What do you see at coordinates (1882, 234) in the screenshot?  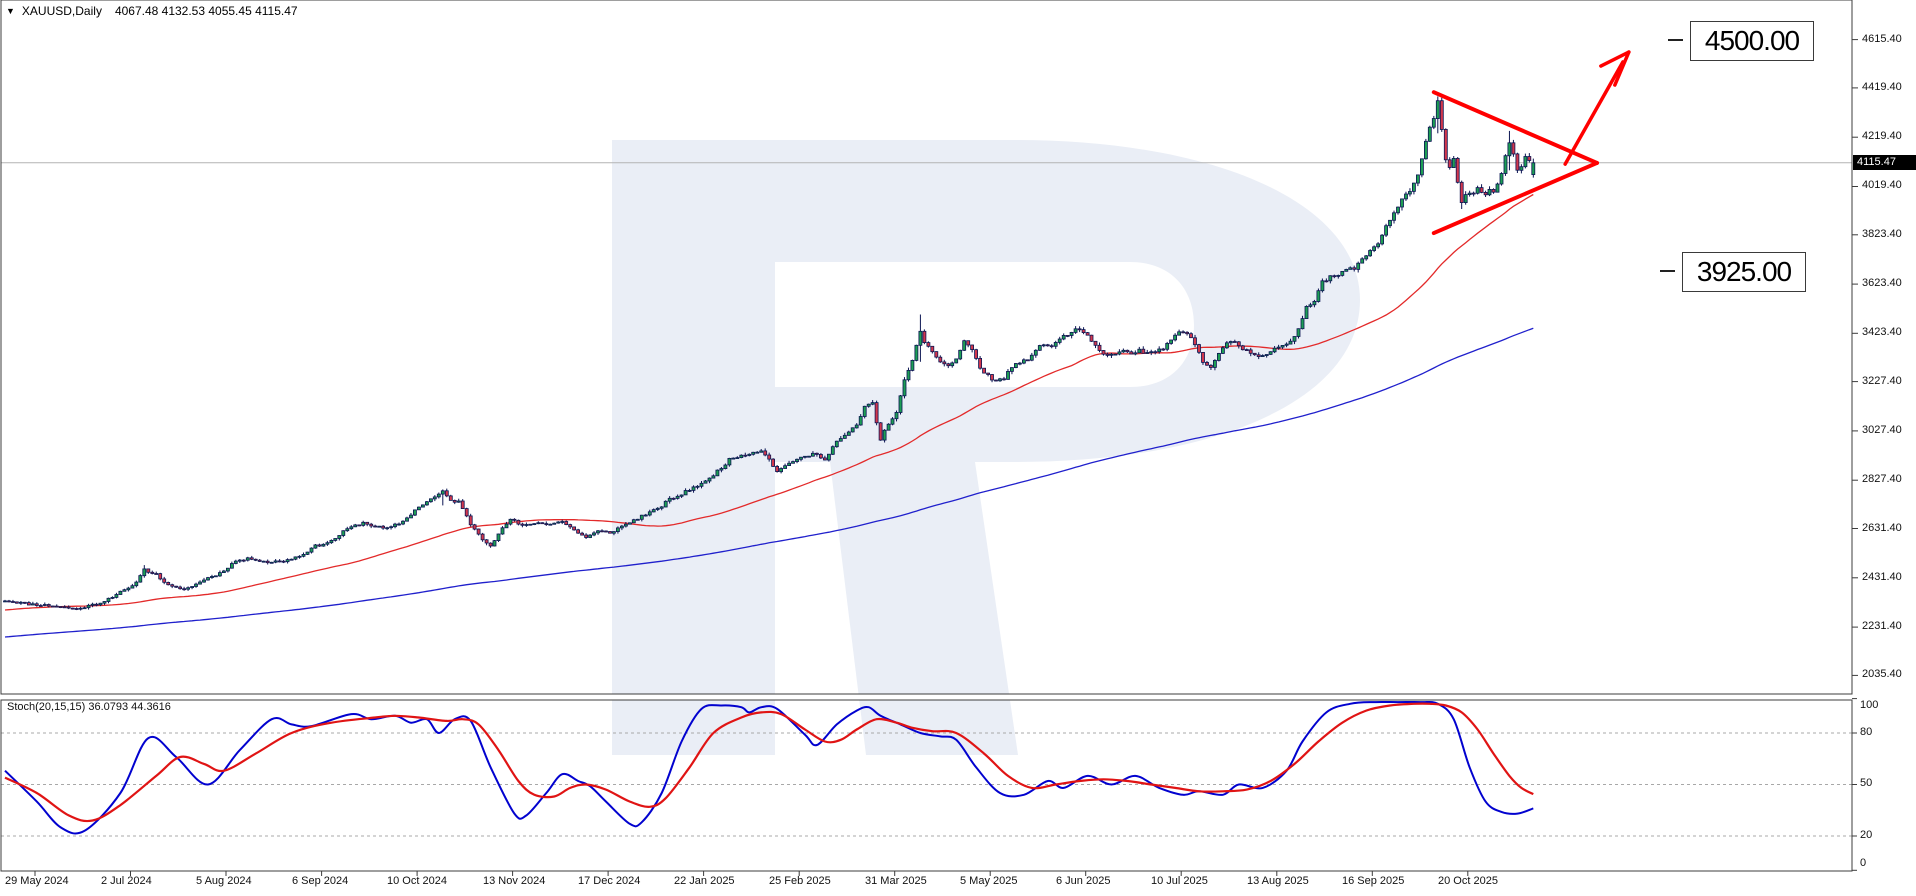 I see `price-axis-label: 3823.40` at bounding box center [1882, 234].